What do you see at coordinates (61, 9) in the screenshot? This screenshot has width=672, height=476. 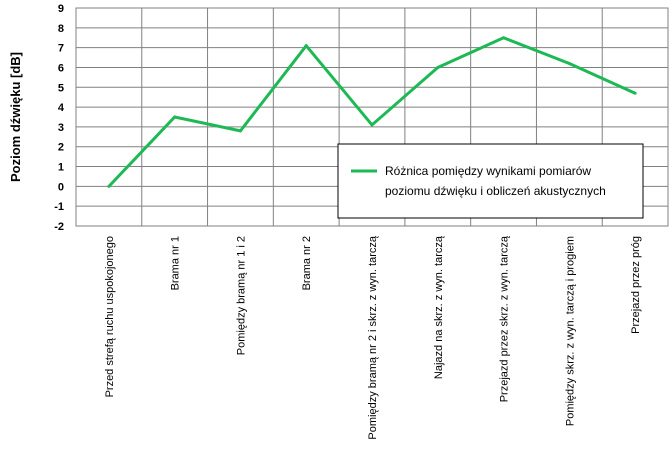 I see `y-tick-label: 9` at bounding box center [61, 9].